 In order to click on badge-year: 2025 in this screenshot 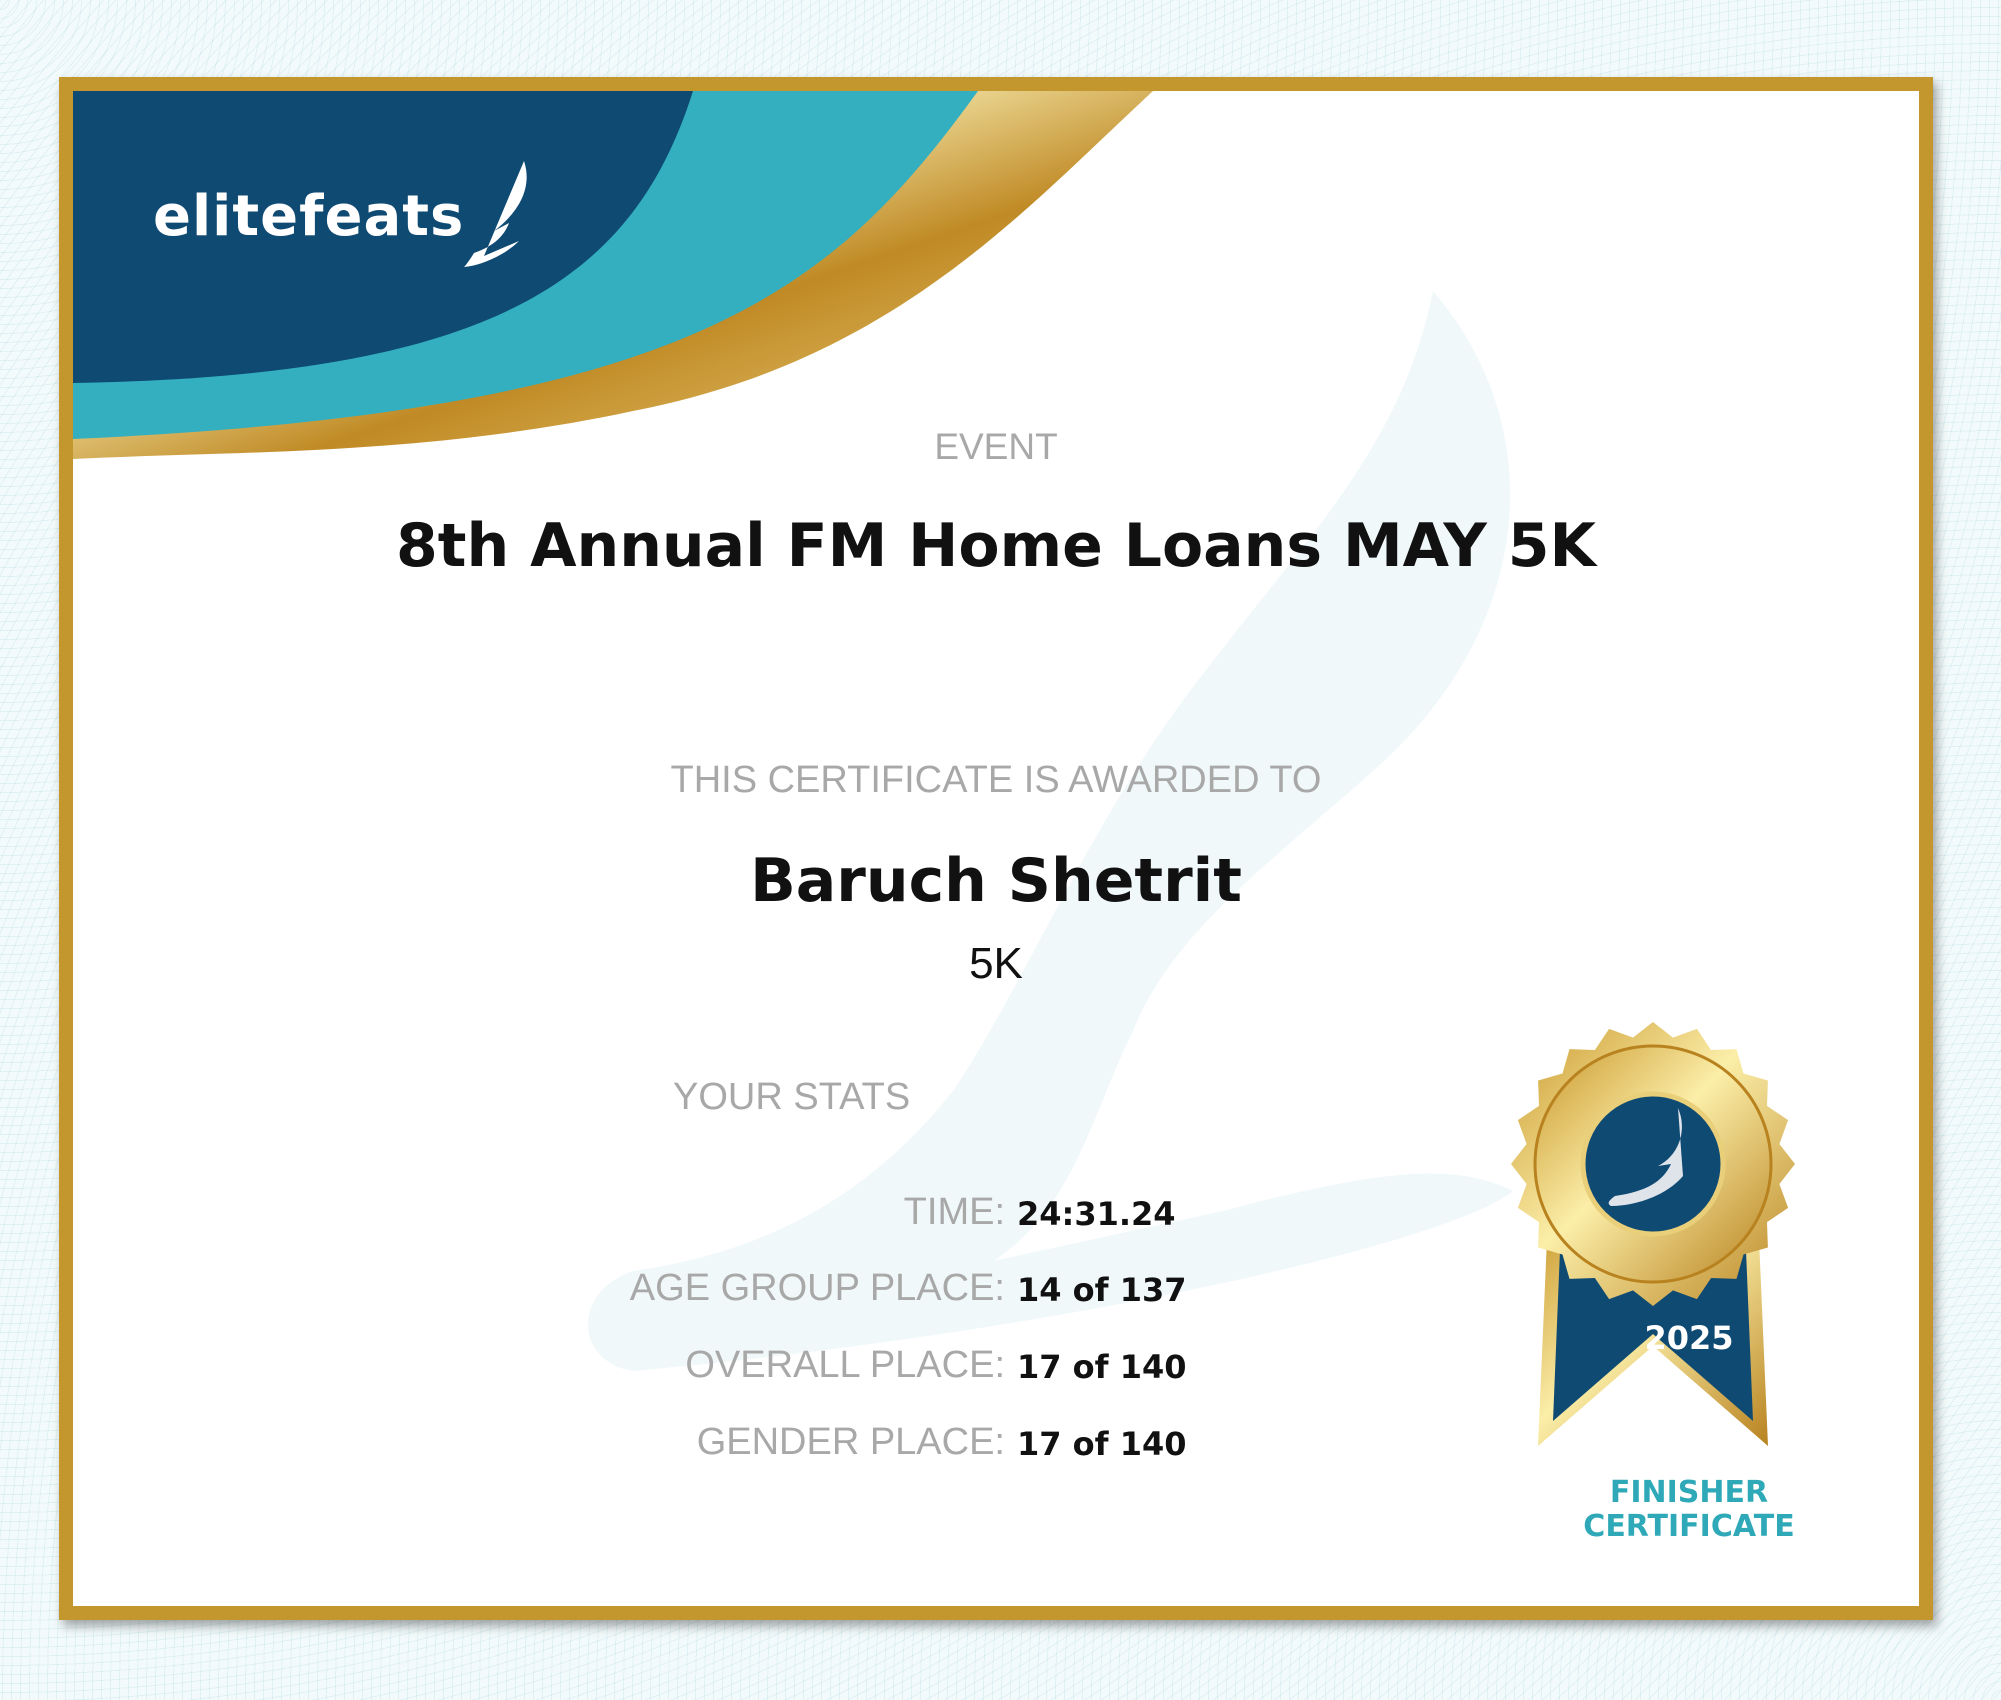, I will do `click(1689, 1338)`.